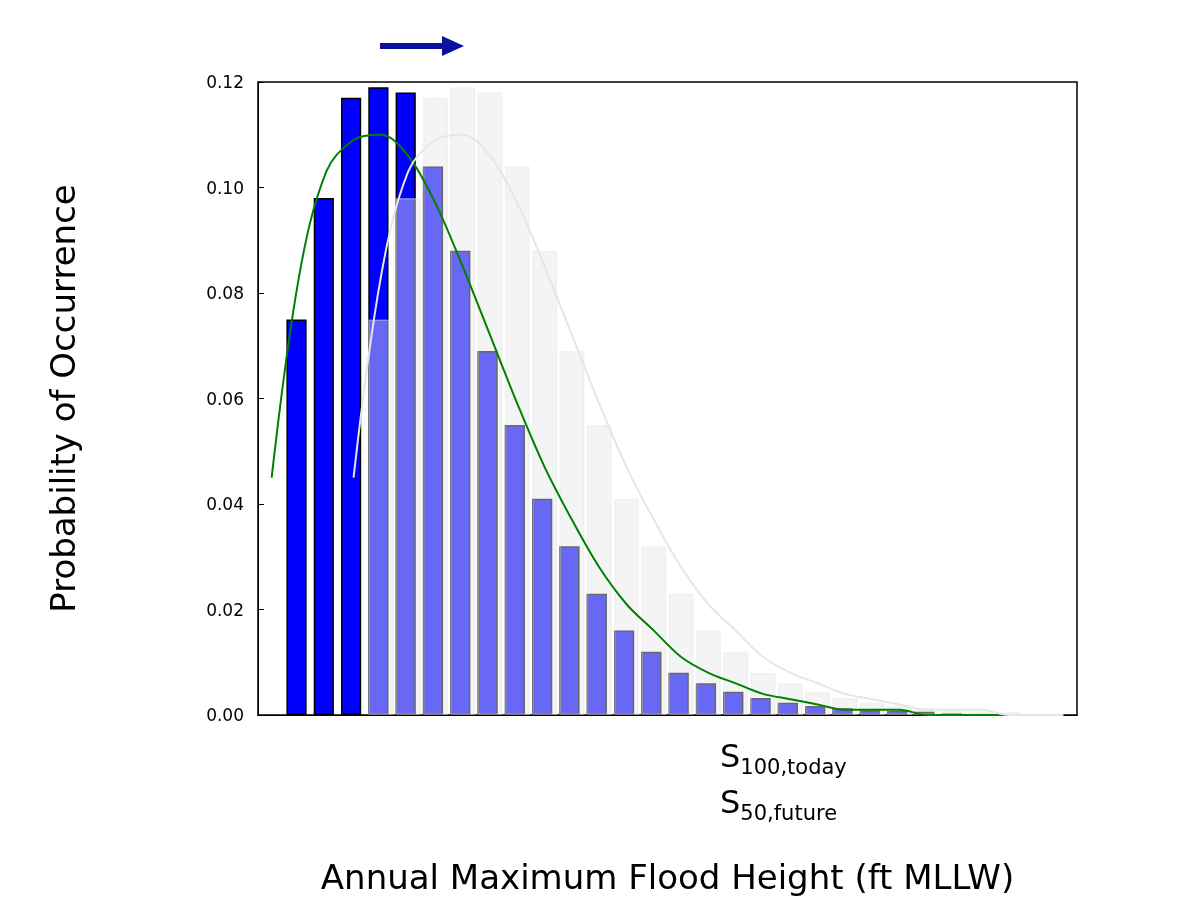 This screenshot has height=918, width=1181. What do you see at coordinates (225, 715) in the screenshot?
I see `y-tick-label: 0.00` at bounding box center [225, 715].